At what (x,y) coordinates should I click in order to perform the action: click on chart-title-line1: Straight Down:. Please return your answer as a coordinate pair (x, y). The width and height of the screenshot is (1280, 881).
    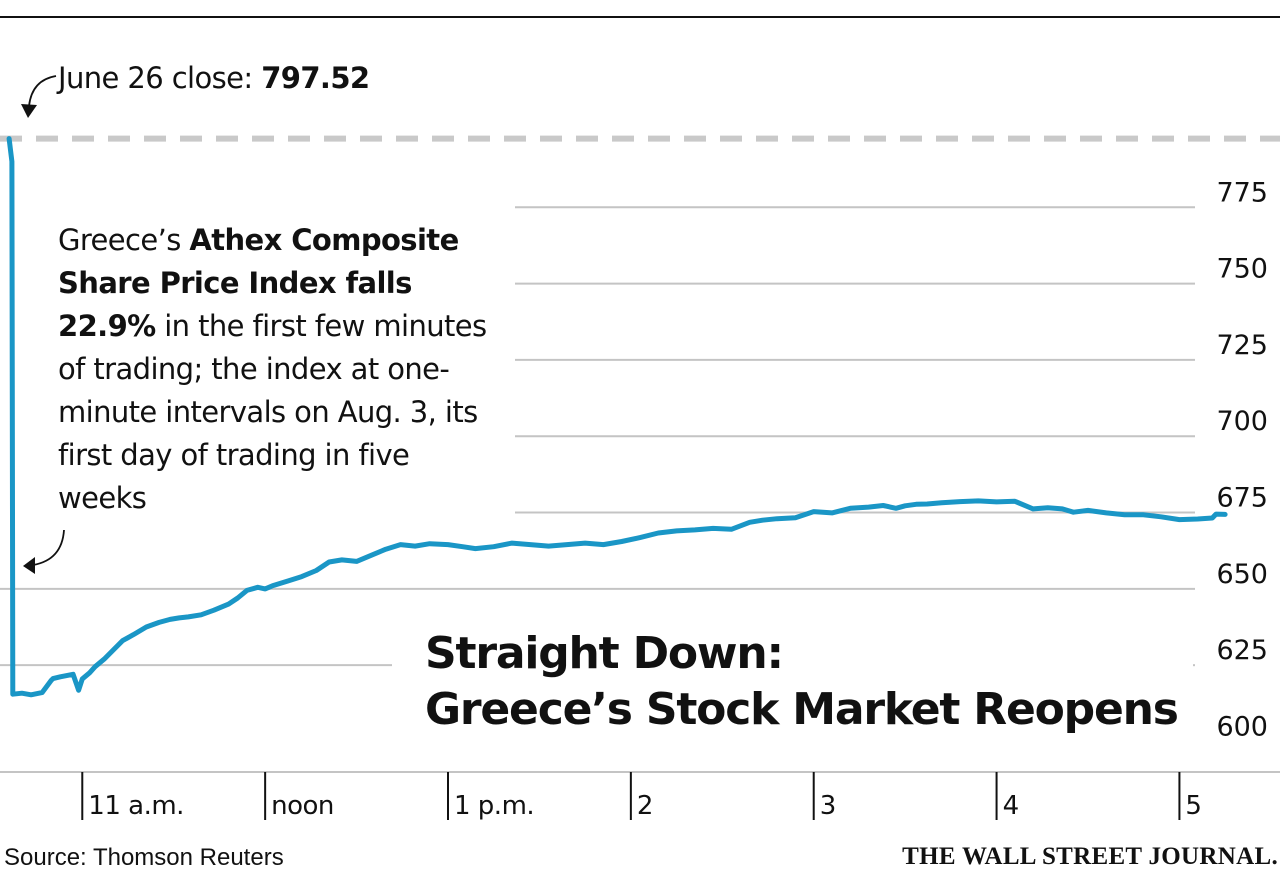
    Looking at the image, I should click on (604, 653).